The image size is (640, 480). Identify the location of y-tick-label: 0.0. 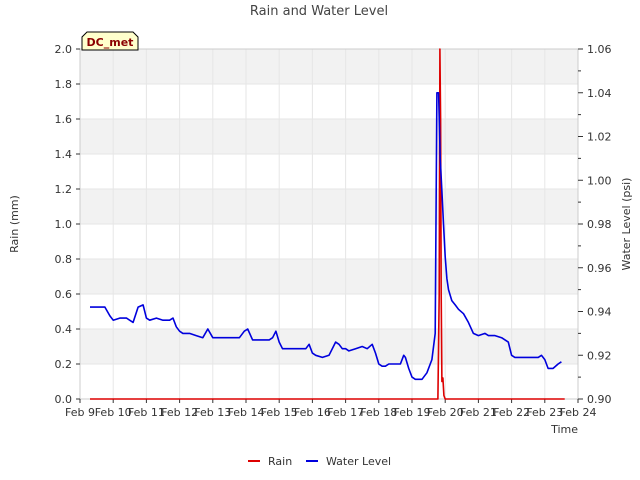
(64, 399).